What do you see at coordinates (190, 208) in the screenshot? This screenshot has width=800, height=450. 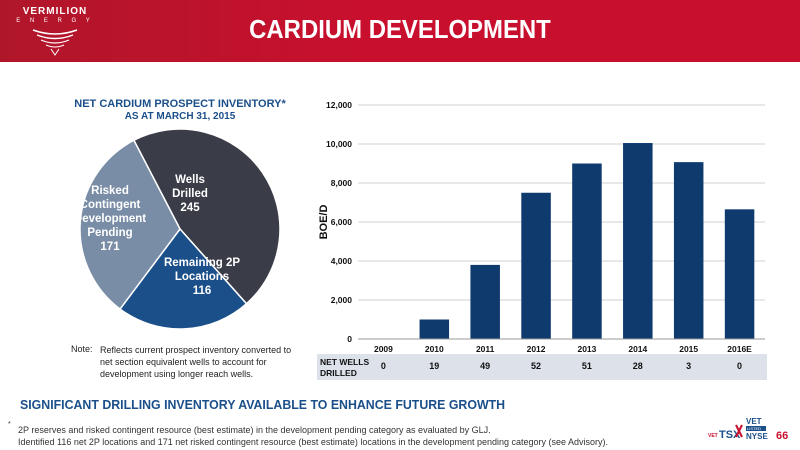 I see `pie-slice-value: 245` at bounding box center [190, 208].